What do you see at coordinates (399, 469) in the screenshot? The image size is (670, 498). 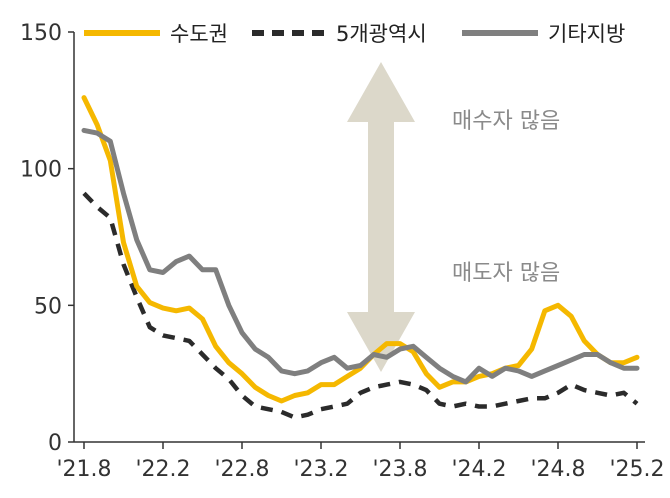 I see `x-tick-label: '23.8` at bounding box center [399, 469].